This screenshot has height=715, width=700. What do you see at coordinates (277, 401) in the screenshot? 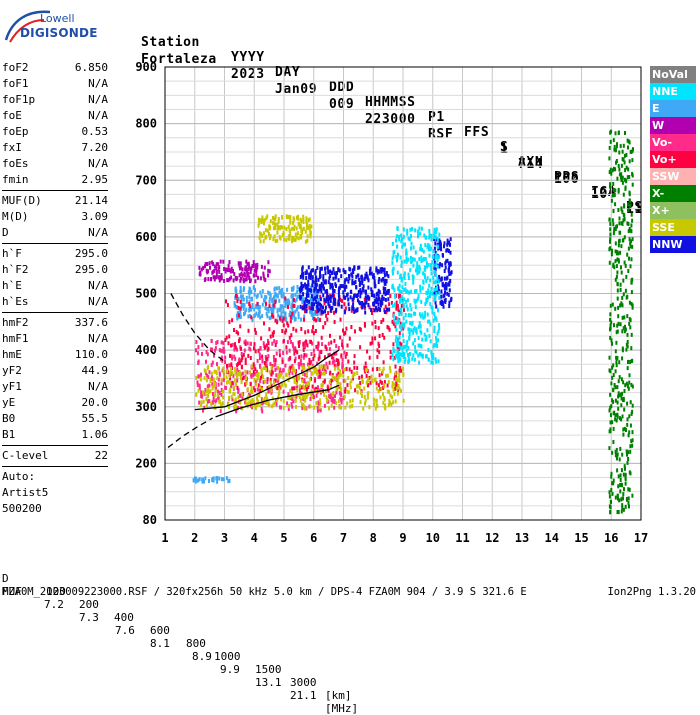
I see `profile-trace-lower` at bounding box center [277, 401].